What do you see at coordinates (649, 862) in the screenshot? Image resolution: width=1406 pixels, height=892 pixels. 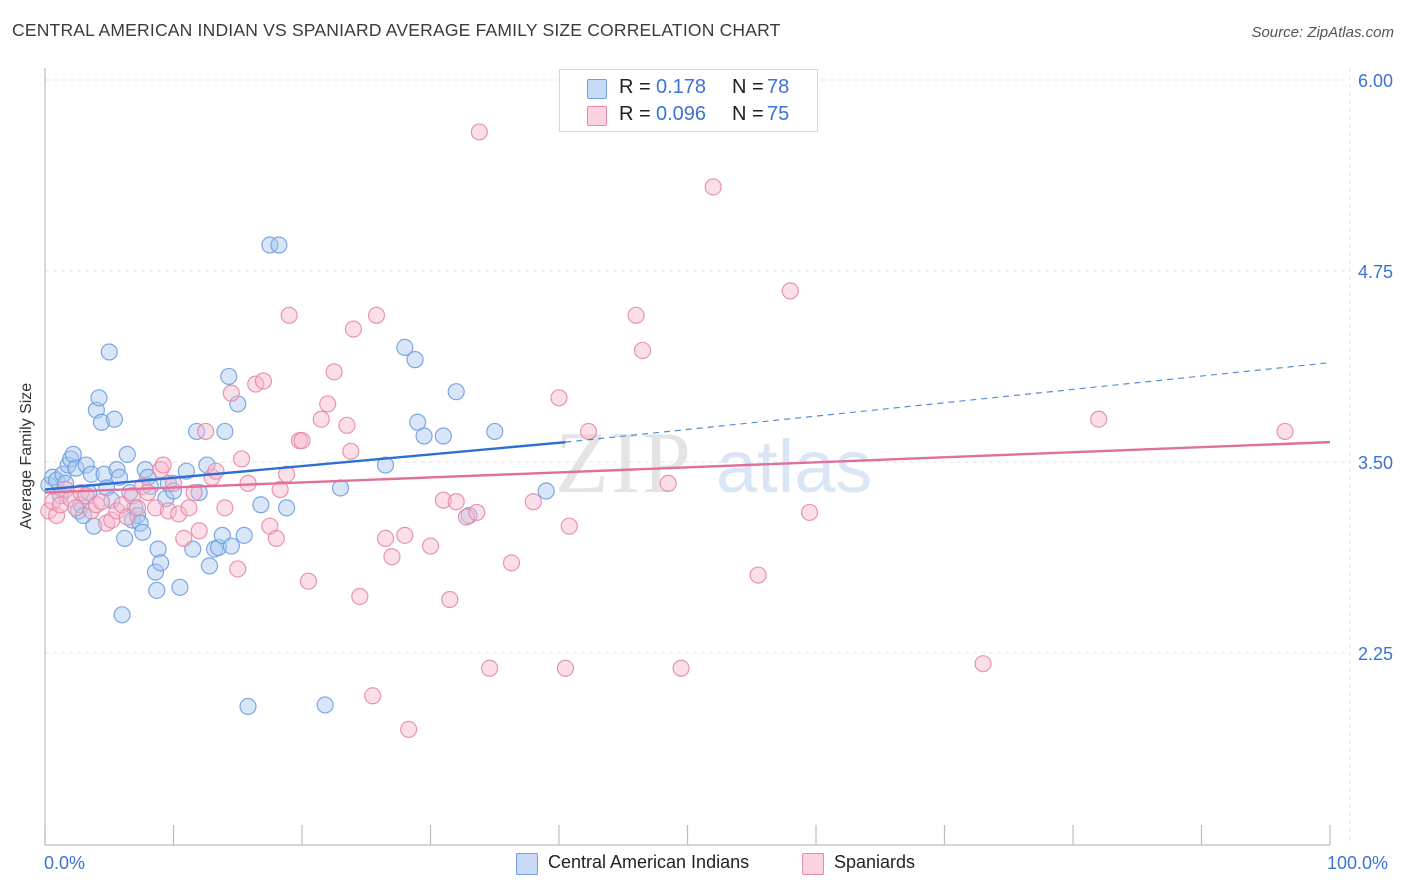 I see `bottom-legend-label: Central American Indians` at bounding box center [649, 862].